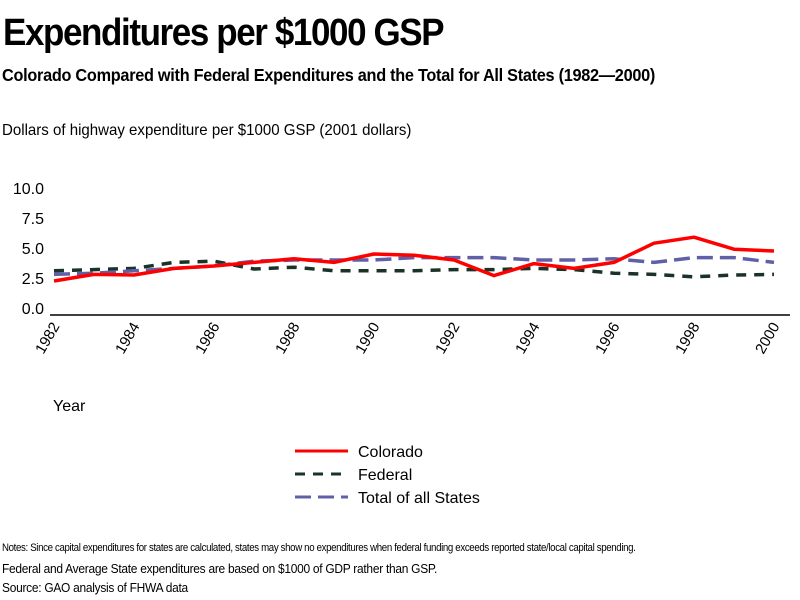 The width and height of the screenshot is (800, 600). Describe the element at coordinates (390, 452) in the screenshot. I see `legend-label: Colorado` at that location.